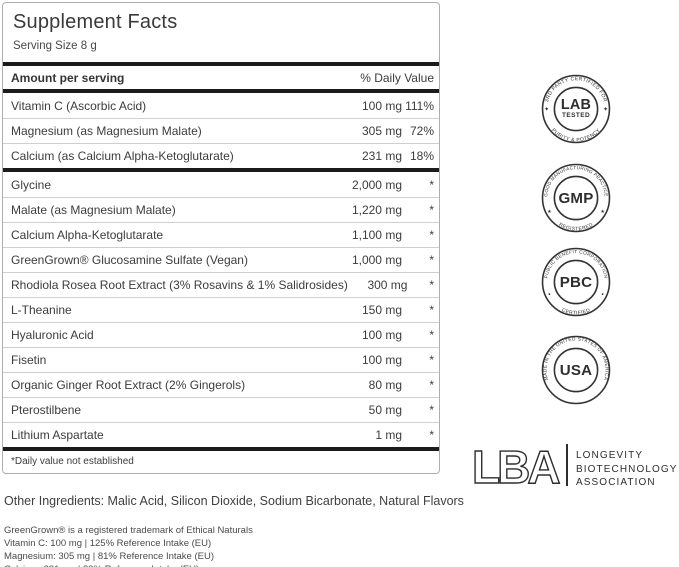 The image size is (679, 567). I want to click on ingredient-name: Glycine, so click(31, 184).